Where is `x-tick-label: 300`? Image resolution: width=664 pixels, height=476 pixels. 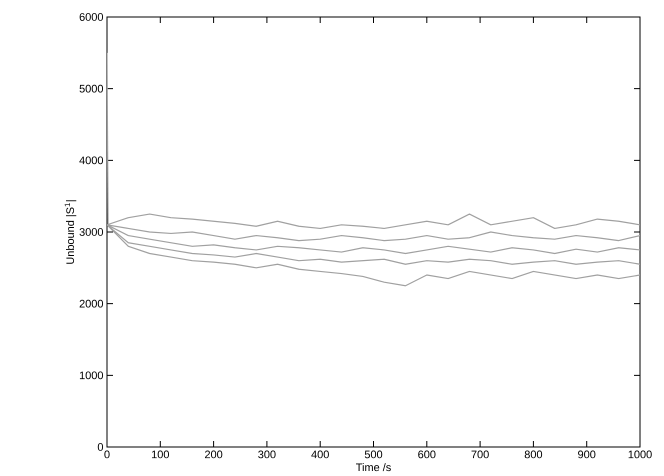 x-tick-label: 300 is located at coordinates (267, 454).